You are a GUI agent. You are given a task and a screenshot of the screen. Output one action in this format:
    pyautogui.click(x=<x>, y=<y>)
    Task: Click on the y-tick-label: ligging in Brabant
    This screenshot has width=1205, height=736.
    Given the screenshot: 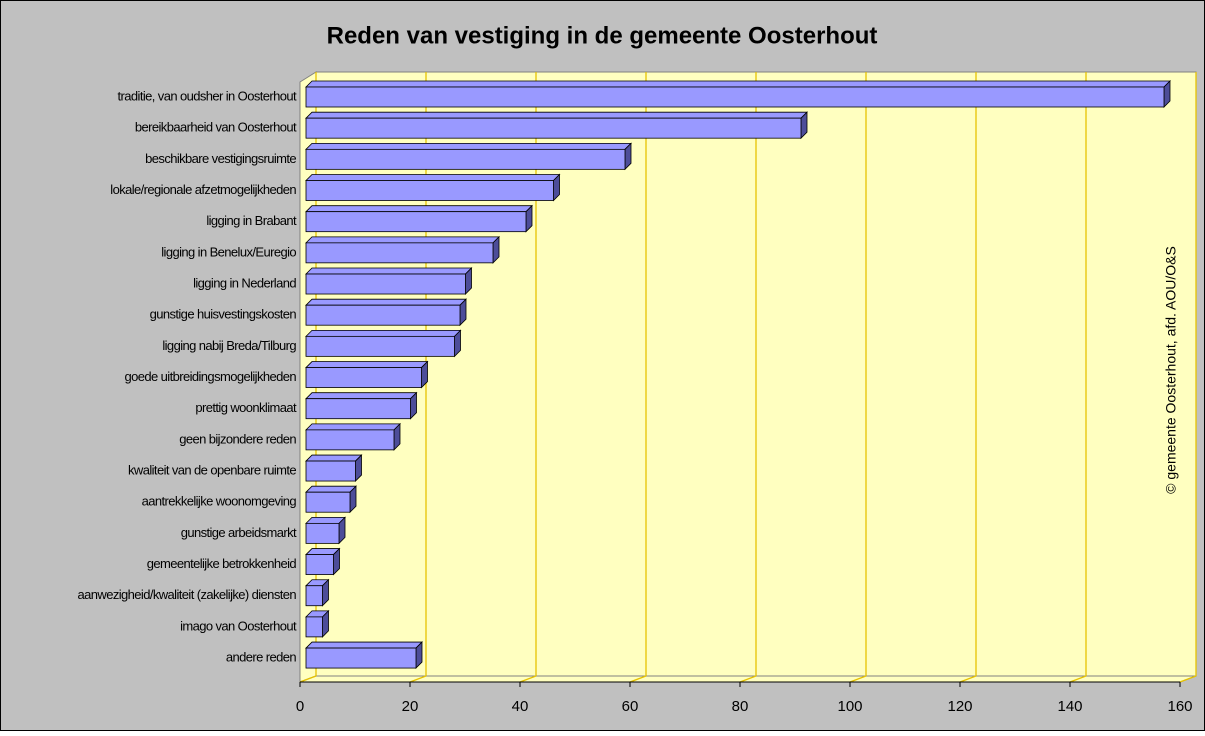 What is the action you would take?
    pyautogui.click(x=251, y=220)
    